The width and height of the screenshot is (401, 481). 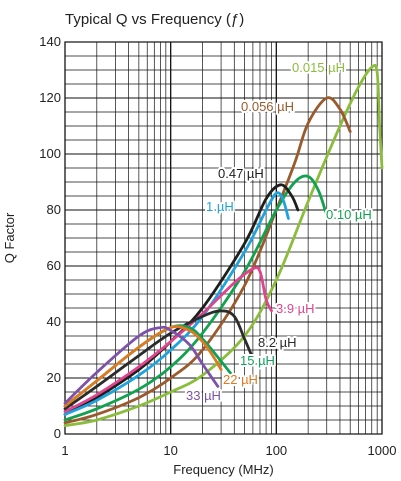 What do you see at coordinates (203, 395) in the screenshot?
I see `series-label-9: 33 µH` at bounding box center [203, 395].